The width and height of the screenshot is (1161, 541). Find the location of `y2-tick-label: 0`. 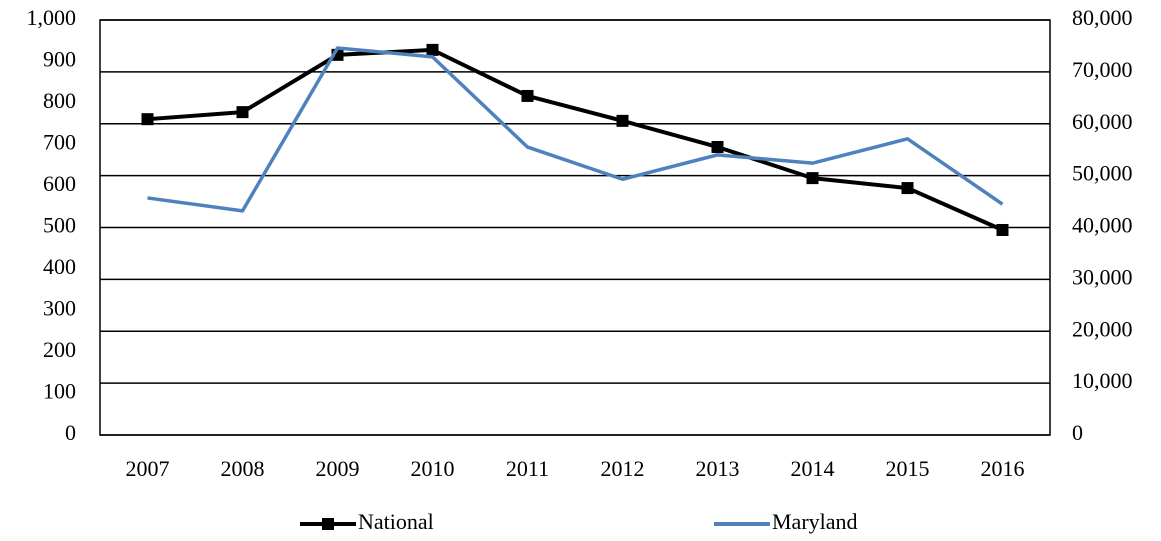

y2-tick-label: 0 is located at coordinates (1077, 432).